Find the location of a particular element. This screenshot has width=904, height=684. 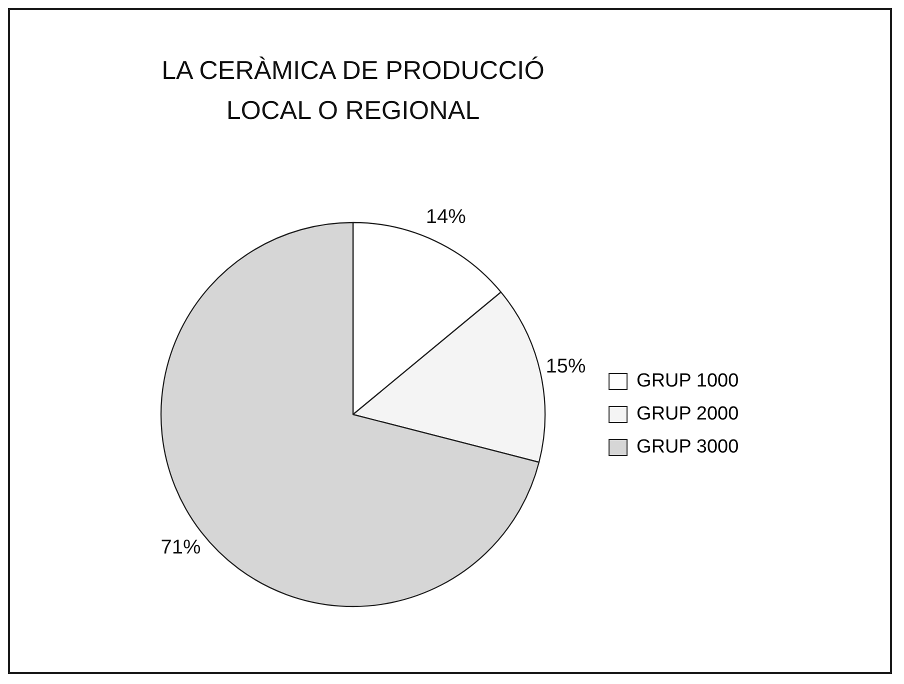

data-label: 14% is located at coordinates (446, 217).